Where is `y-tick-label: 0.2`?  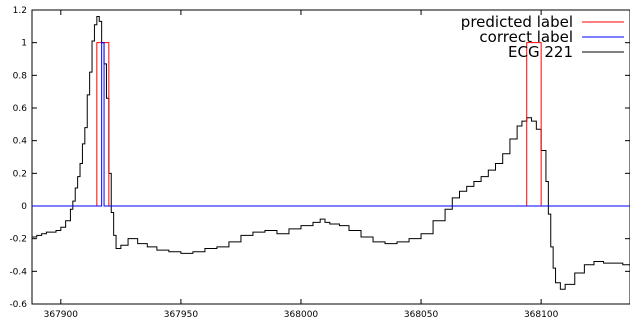 y-tick-label: 0.2 is located at coordinates (20, 174).